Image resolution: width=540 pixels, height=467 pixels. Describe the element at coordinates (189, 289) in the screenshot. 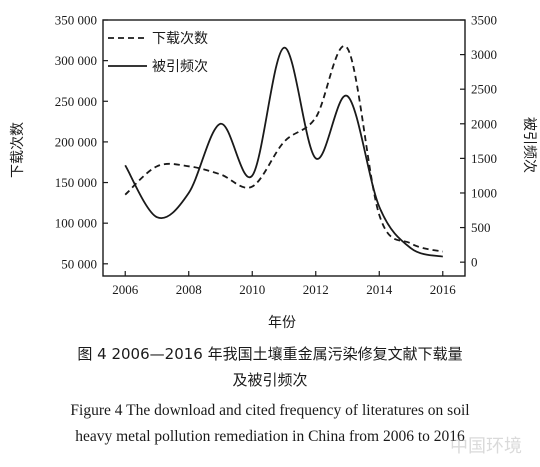

I see `x-tick-label: 2008` at that location.